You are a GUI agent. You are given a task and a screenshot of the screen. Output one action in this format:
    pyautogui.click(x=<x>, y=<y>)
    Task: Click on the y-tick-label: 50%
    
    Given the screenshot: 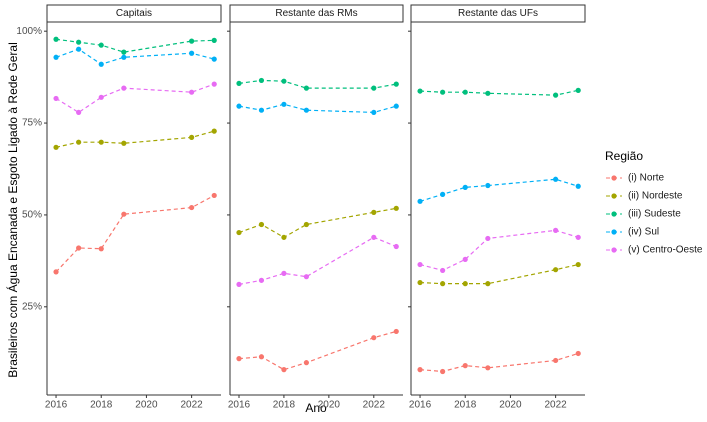 What is the action you would take?
    pyautogui.click(x=32, y=215)
    